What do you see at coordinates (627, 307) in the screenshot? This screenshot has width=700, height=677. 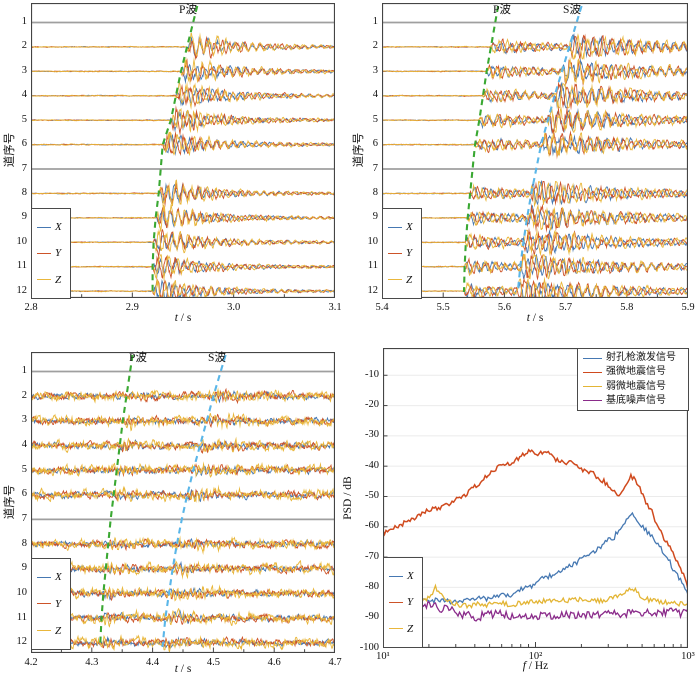 I see `x-tick-label: 5.8` at bounding box center [627, 307].